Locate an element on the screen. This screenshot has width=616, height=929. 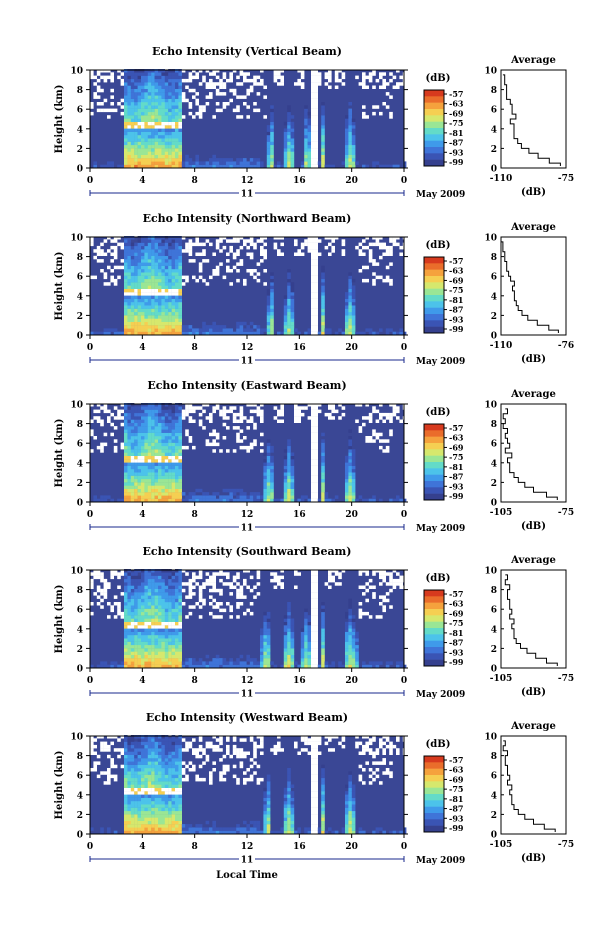
colorbar-segment is located at coordinates (434, 118).